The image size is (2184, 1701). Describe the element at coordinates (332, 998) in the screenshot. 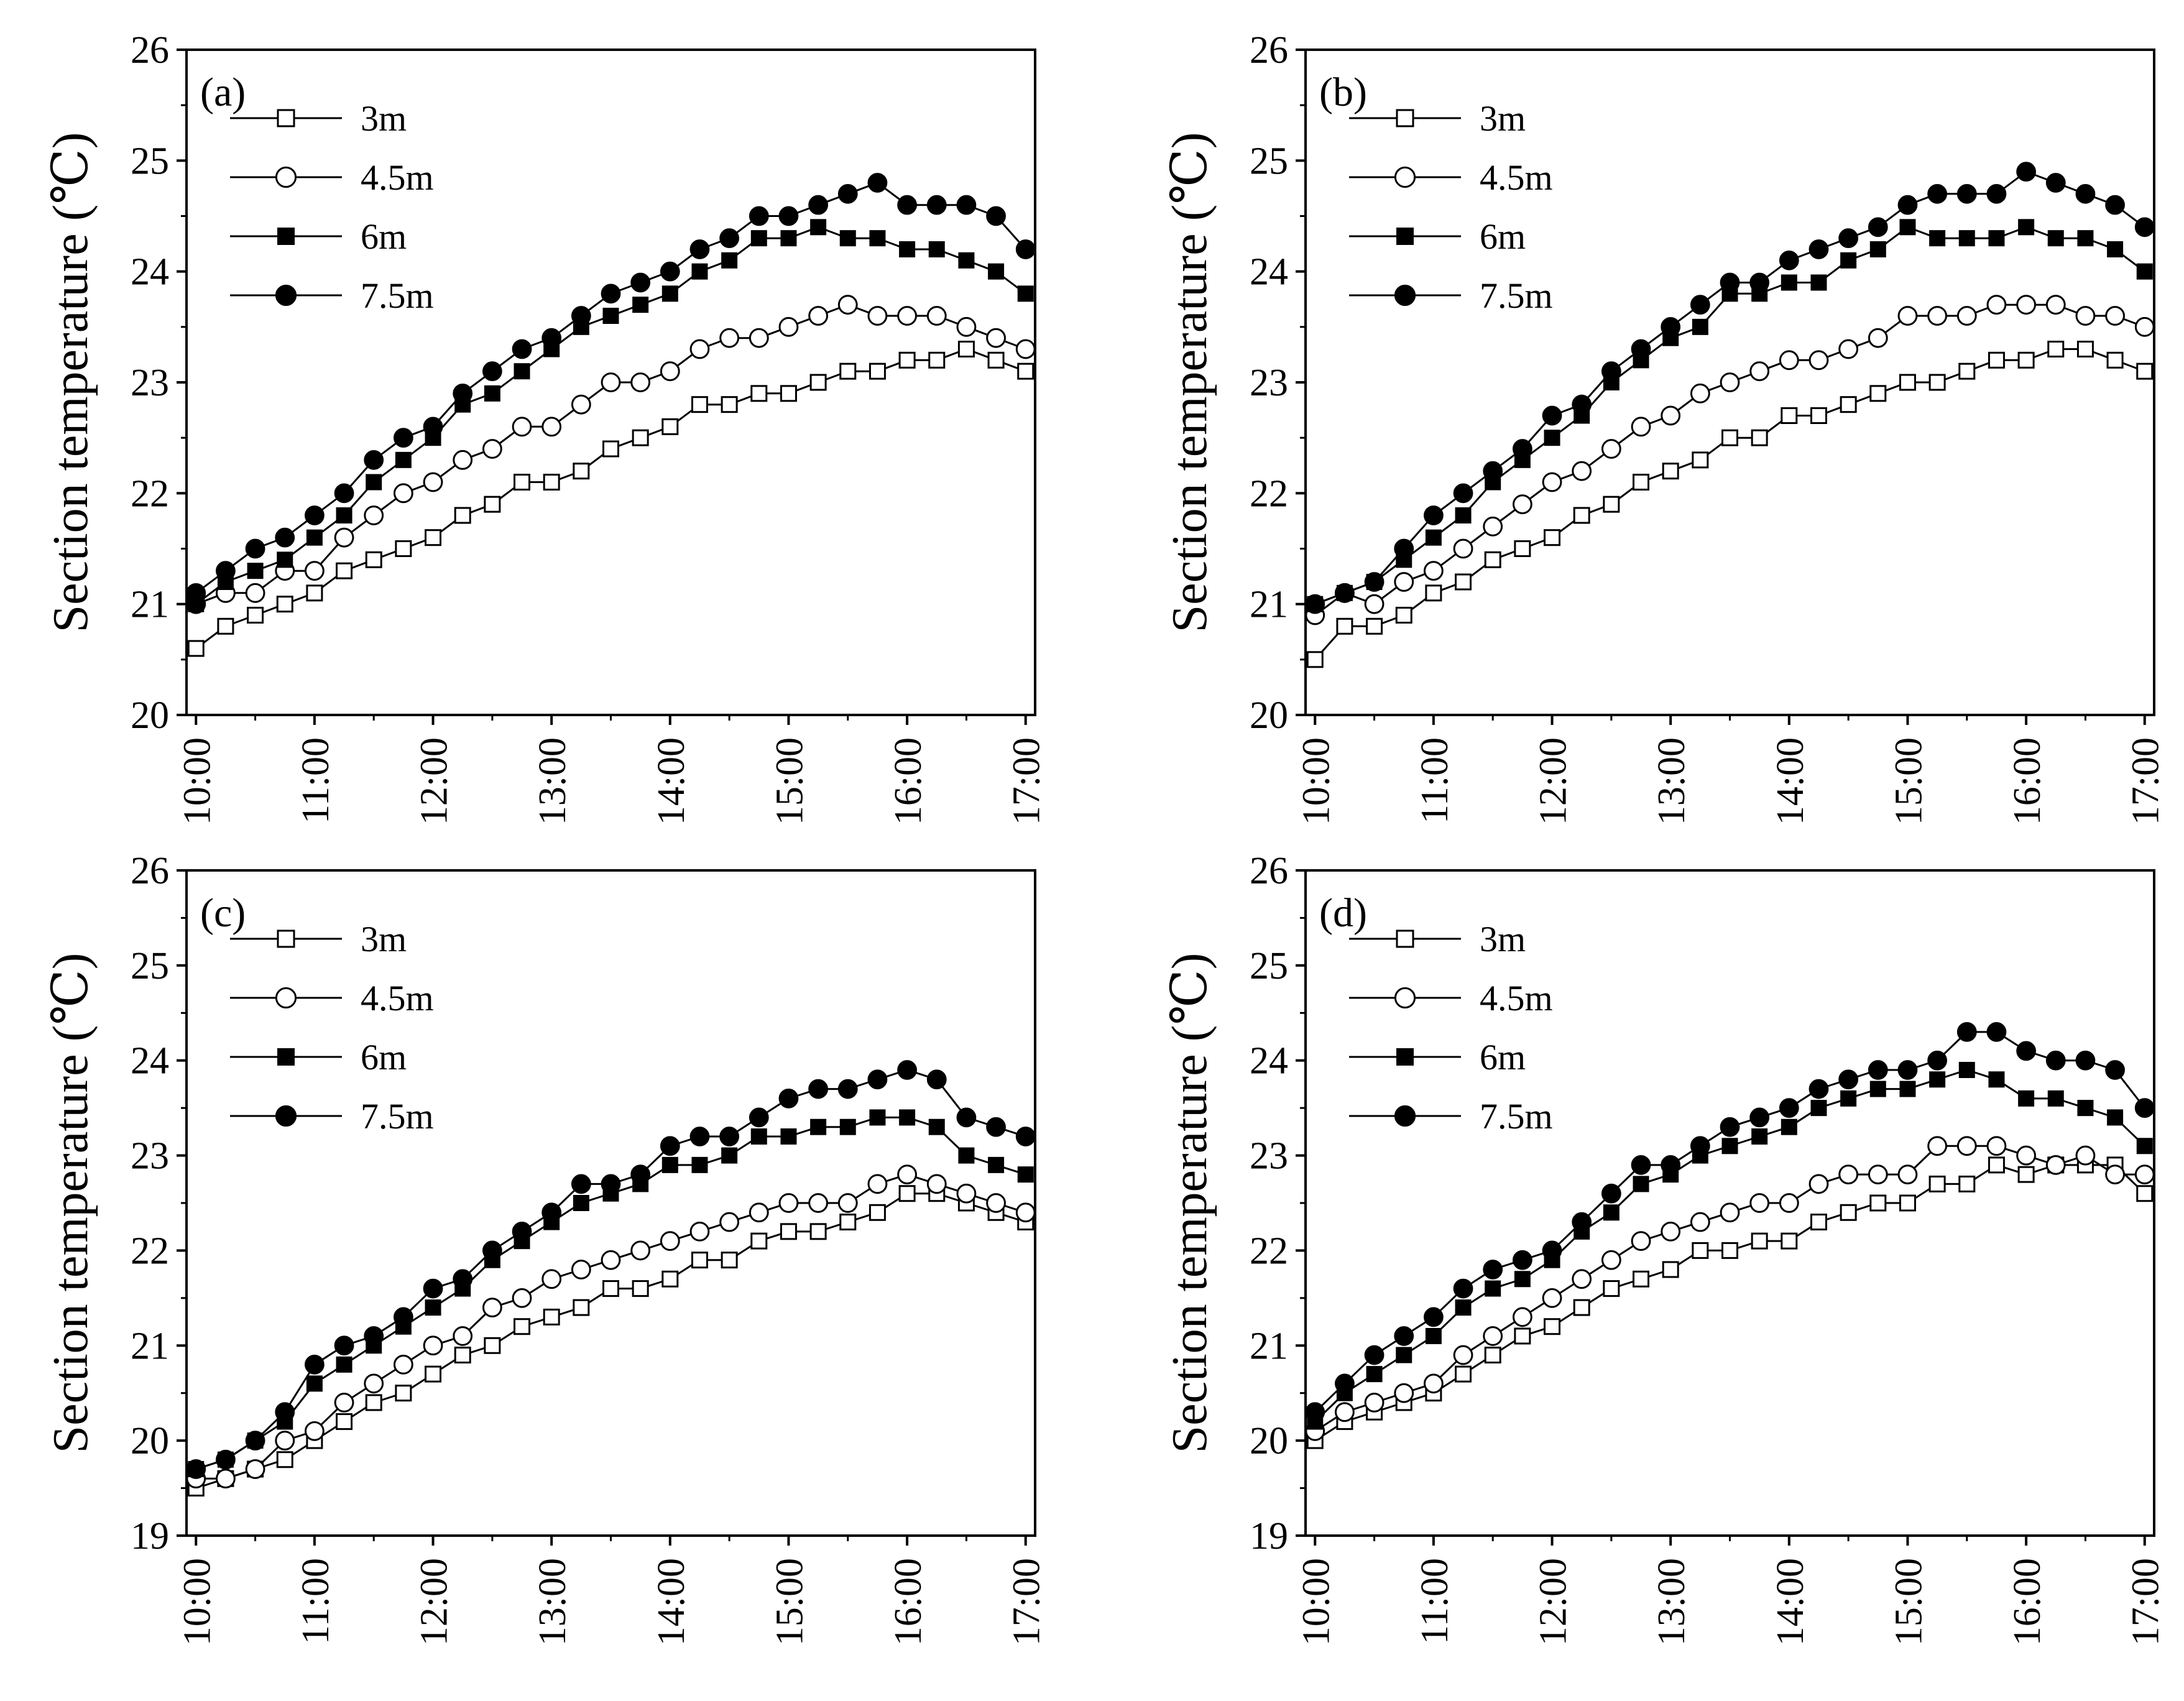

I see `legend-item-4.5m: 4.5m` at that location.